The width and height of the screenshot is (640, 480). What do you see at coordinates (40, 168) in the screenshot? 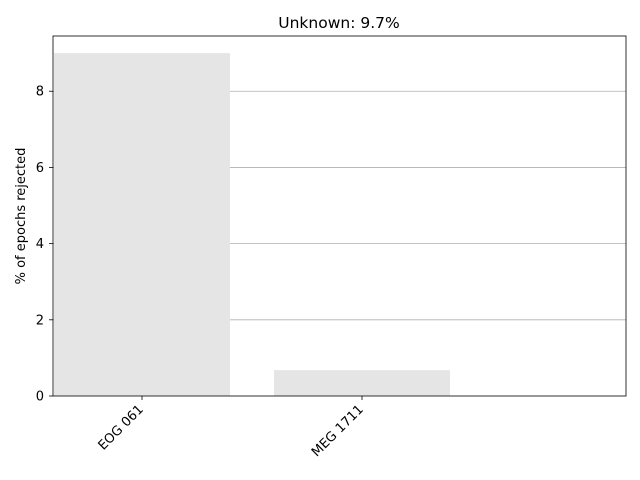
I see `y-tick-label: 6` at bounding box center [40, 168].